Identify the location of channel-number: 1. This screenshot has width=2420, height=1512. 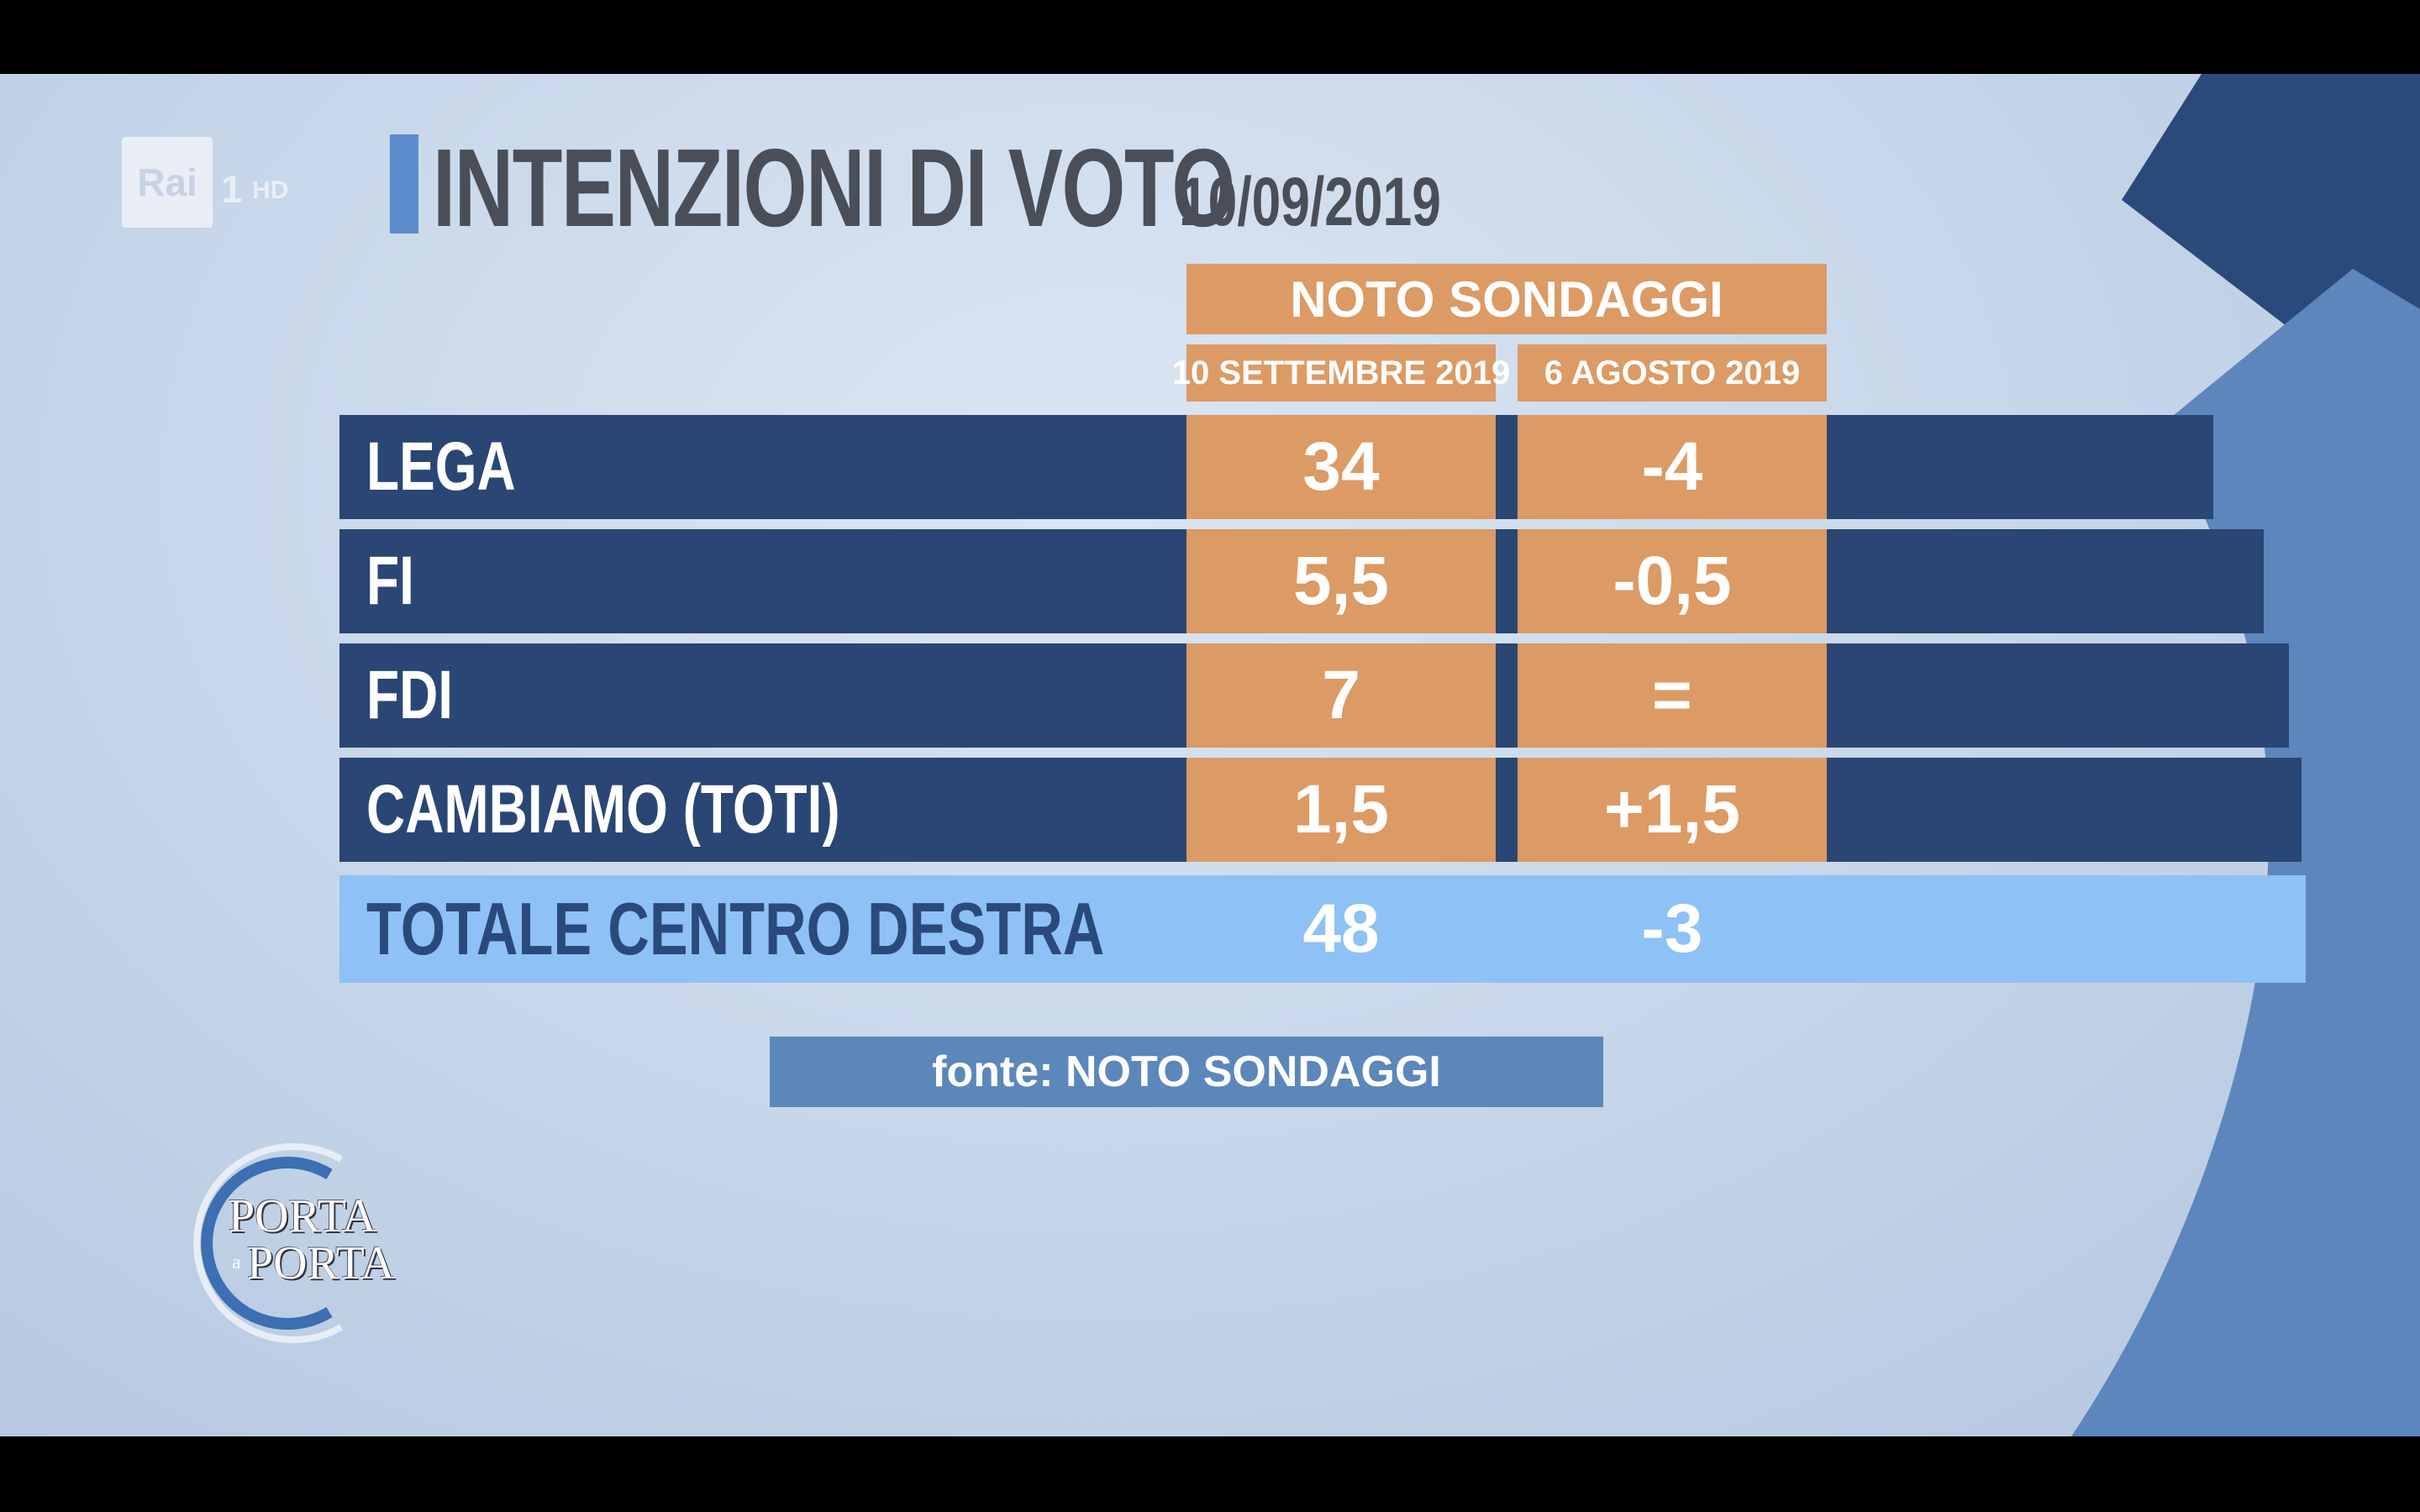
(232, 189).